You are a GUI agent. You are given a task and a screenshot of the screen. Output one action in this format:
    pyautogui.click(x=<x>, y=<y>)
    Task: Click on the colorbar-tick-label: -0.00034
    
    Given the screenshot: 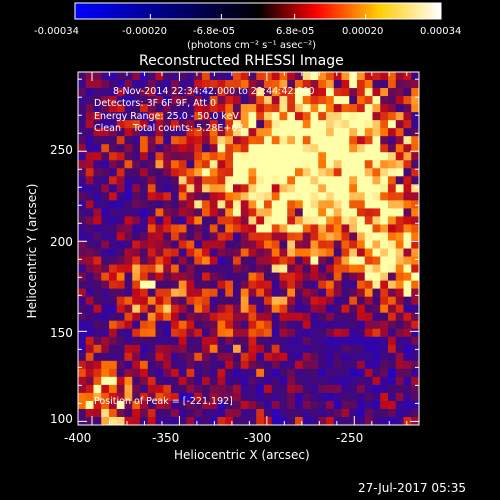 What is the action you would take?
    pyautogui.click(x=56, y=31)
    